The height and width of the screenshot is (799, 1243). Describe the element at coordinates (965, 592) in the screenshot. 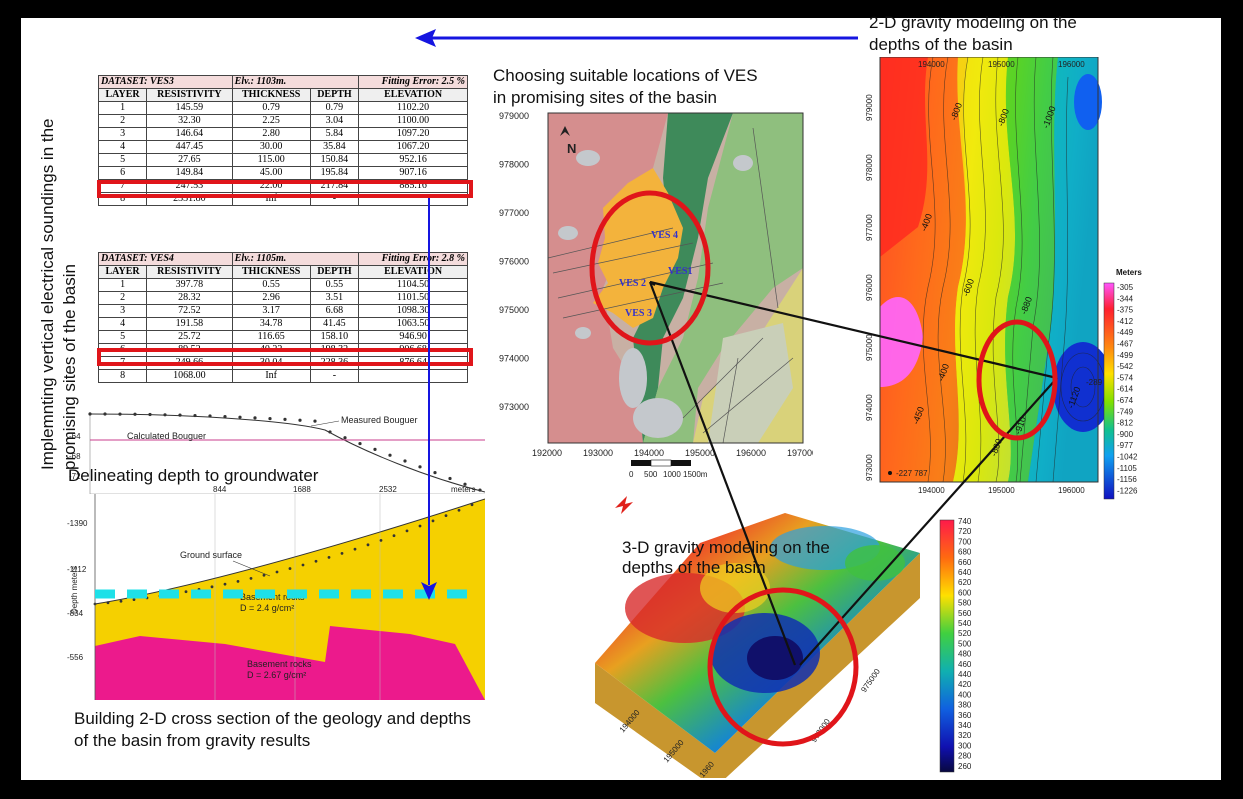

I see `legend-value: 600` at that location.